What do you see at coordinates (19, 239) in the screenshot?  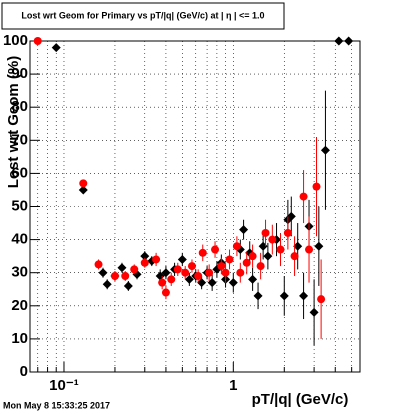 I see `y-tick-label: 40` at bounding box center [19, 239].